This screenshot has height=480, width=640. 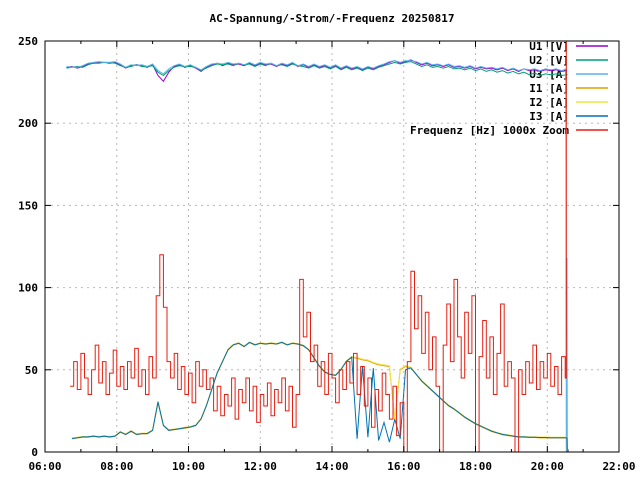 What do you see at coordinates (549, 116) in the screenshot?
I see `legend-label: I3 [A]` at bounding box center [549, 116].